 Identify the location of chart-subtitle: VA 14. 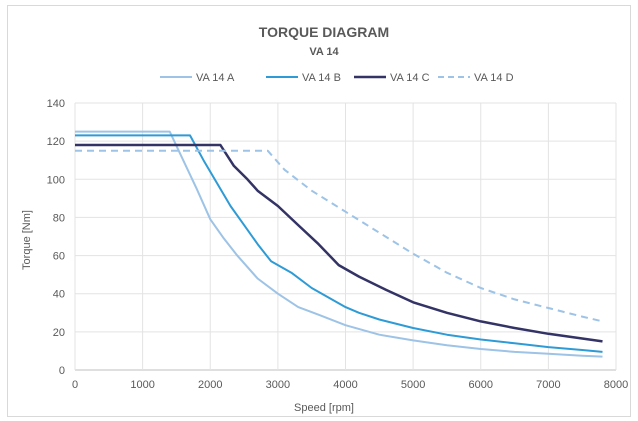
(324, 52).